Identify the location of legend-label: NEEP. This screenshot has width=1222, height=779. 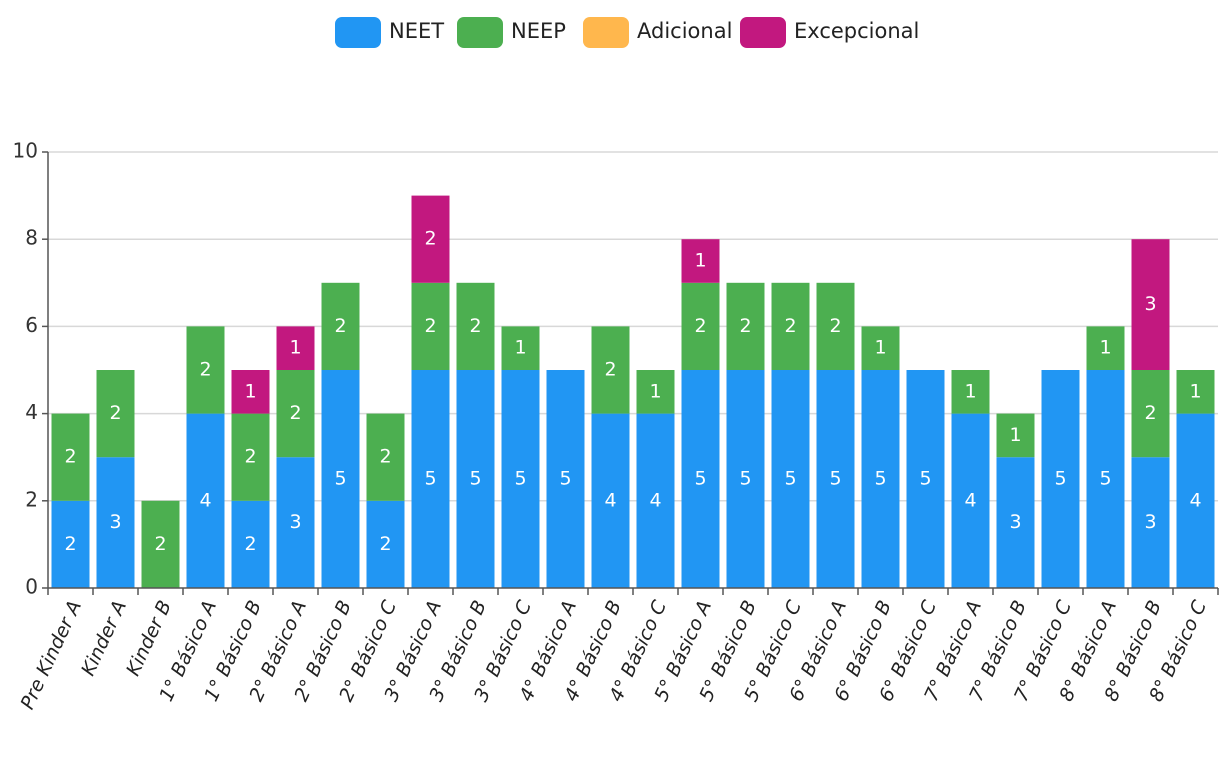
(538, 31).